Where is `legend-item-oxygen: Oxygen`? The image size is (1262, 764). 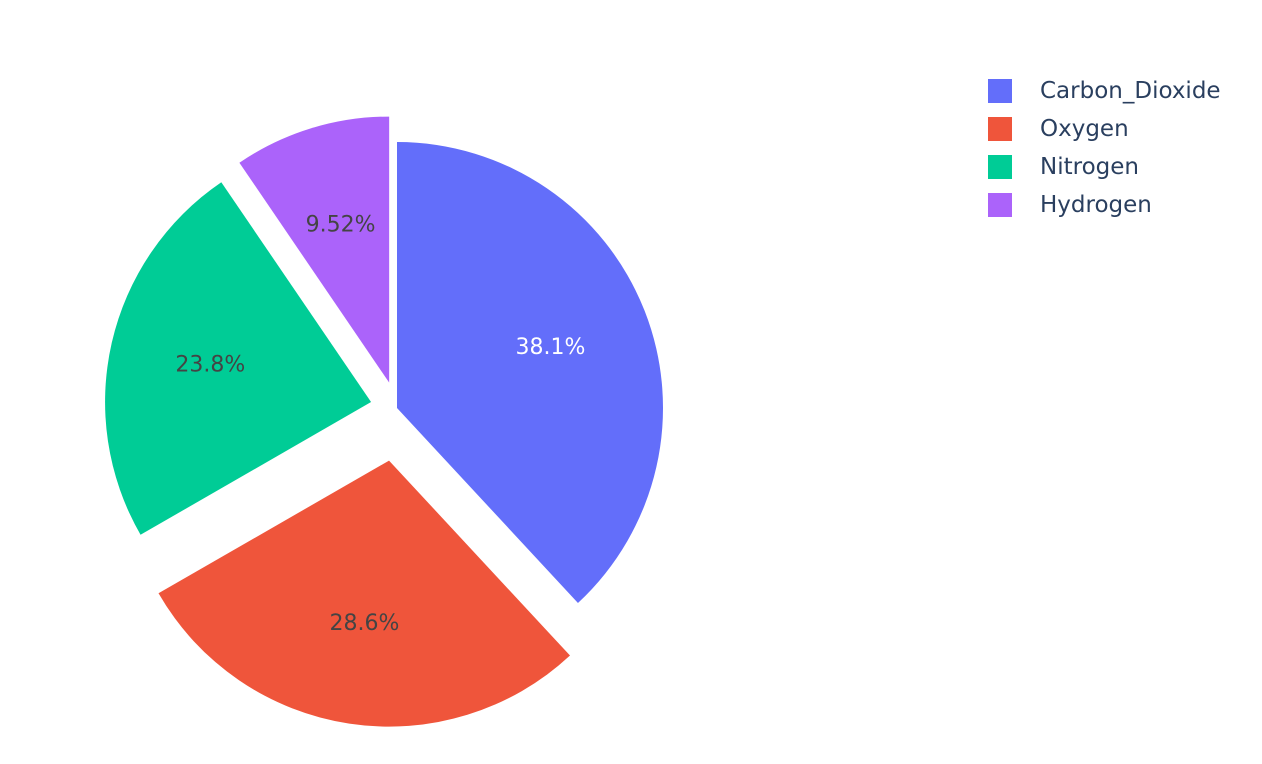
legend-item-oxygen: Oxygen is located at coordinates (1058, 129).